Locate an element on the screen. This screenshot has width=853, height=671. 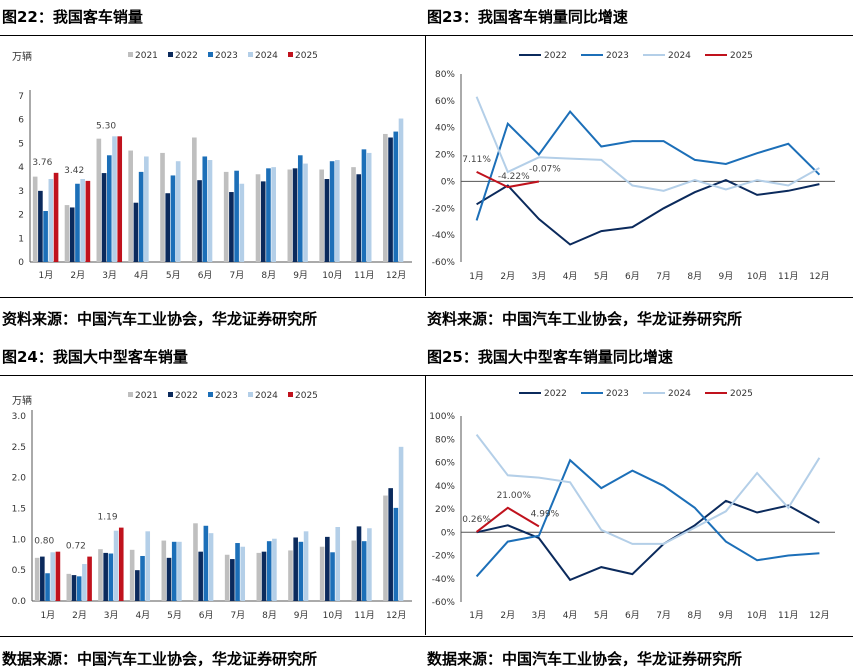
x-tick-label: 8月 is located at coordinates (694, 615).